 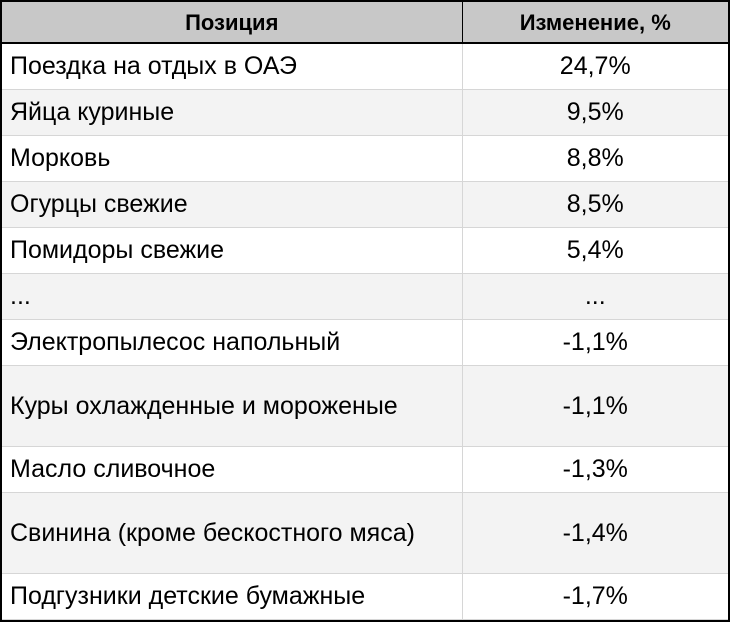 What do you see at coordinates (595, 112) in the screenshot?
I see `row-change: 9,5%` at bounding box center [595, 112].